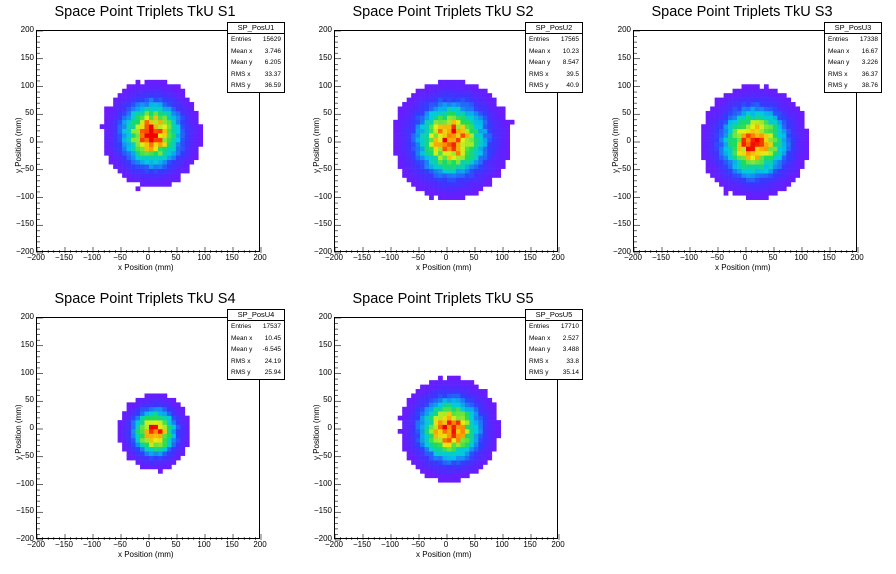 This screenshot has height=574, width=896. What do you see at coordinates (322, 483) in the screenshot?
I see `y-tick-label: −100` at bounding box center [322, 483].